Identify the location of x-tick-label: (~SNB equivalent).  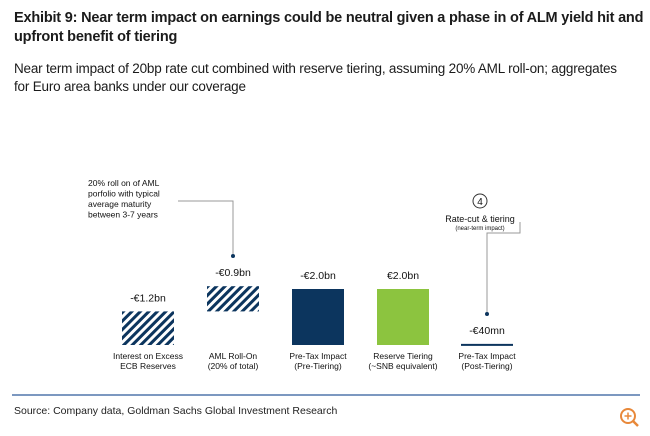
(402, 366).